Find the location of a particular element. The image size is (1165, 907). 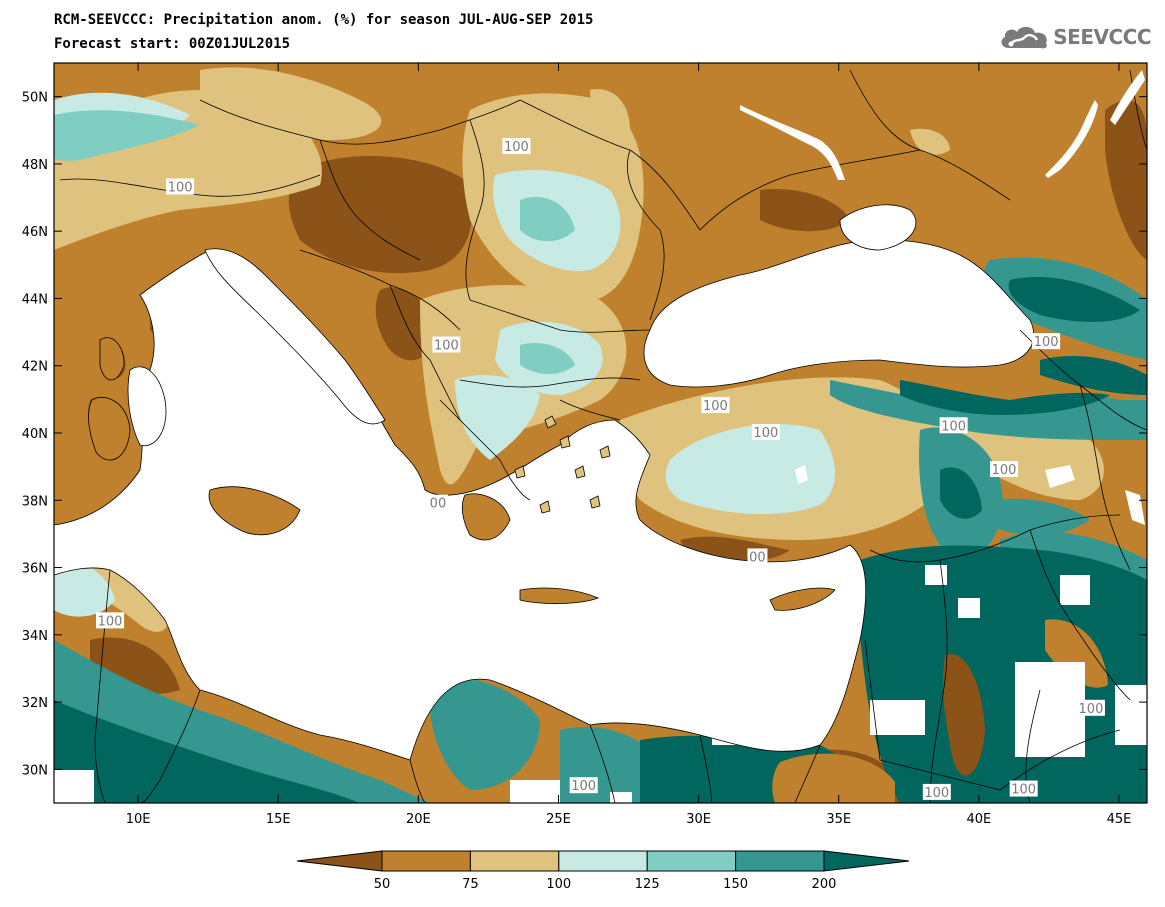

y-tick-label: 30N is located at coordinates (35, 770).